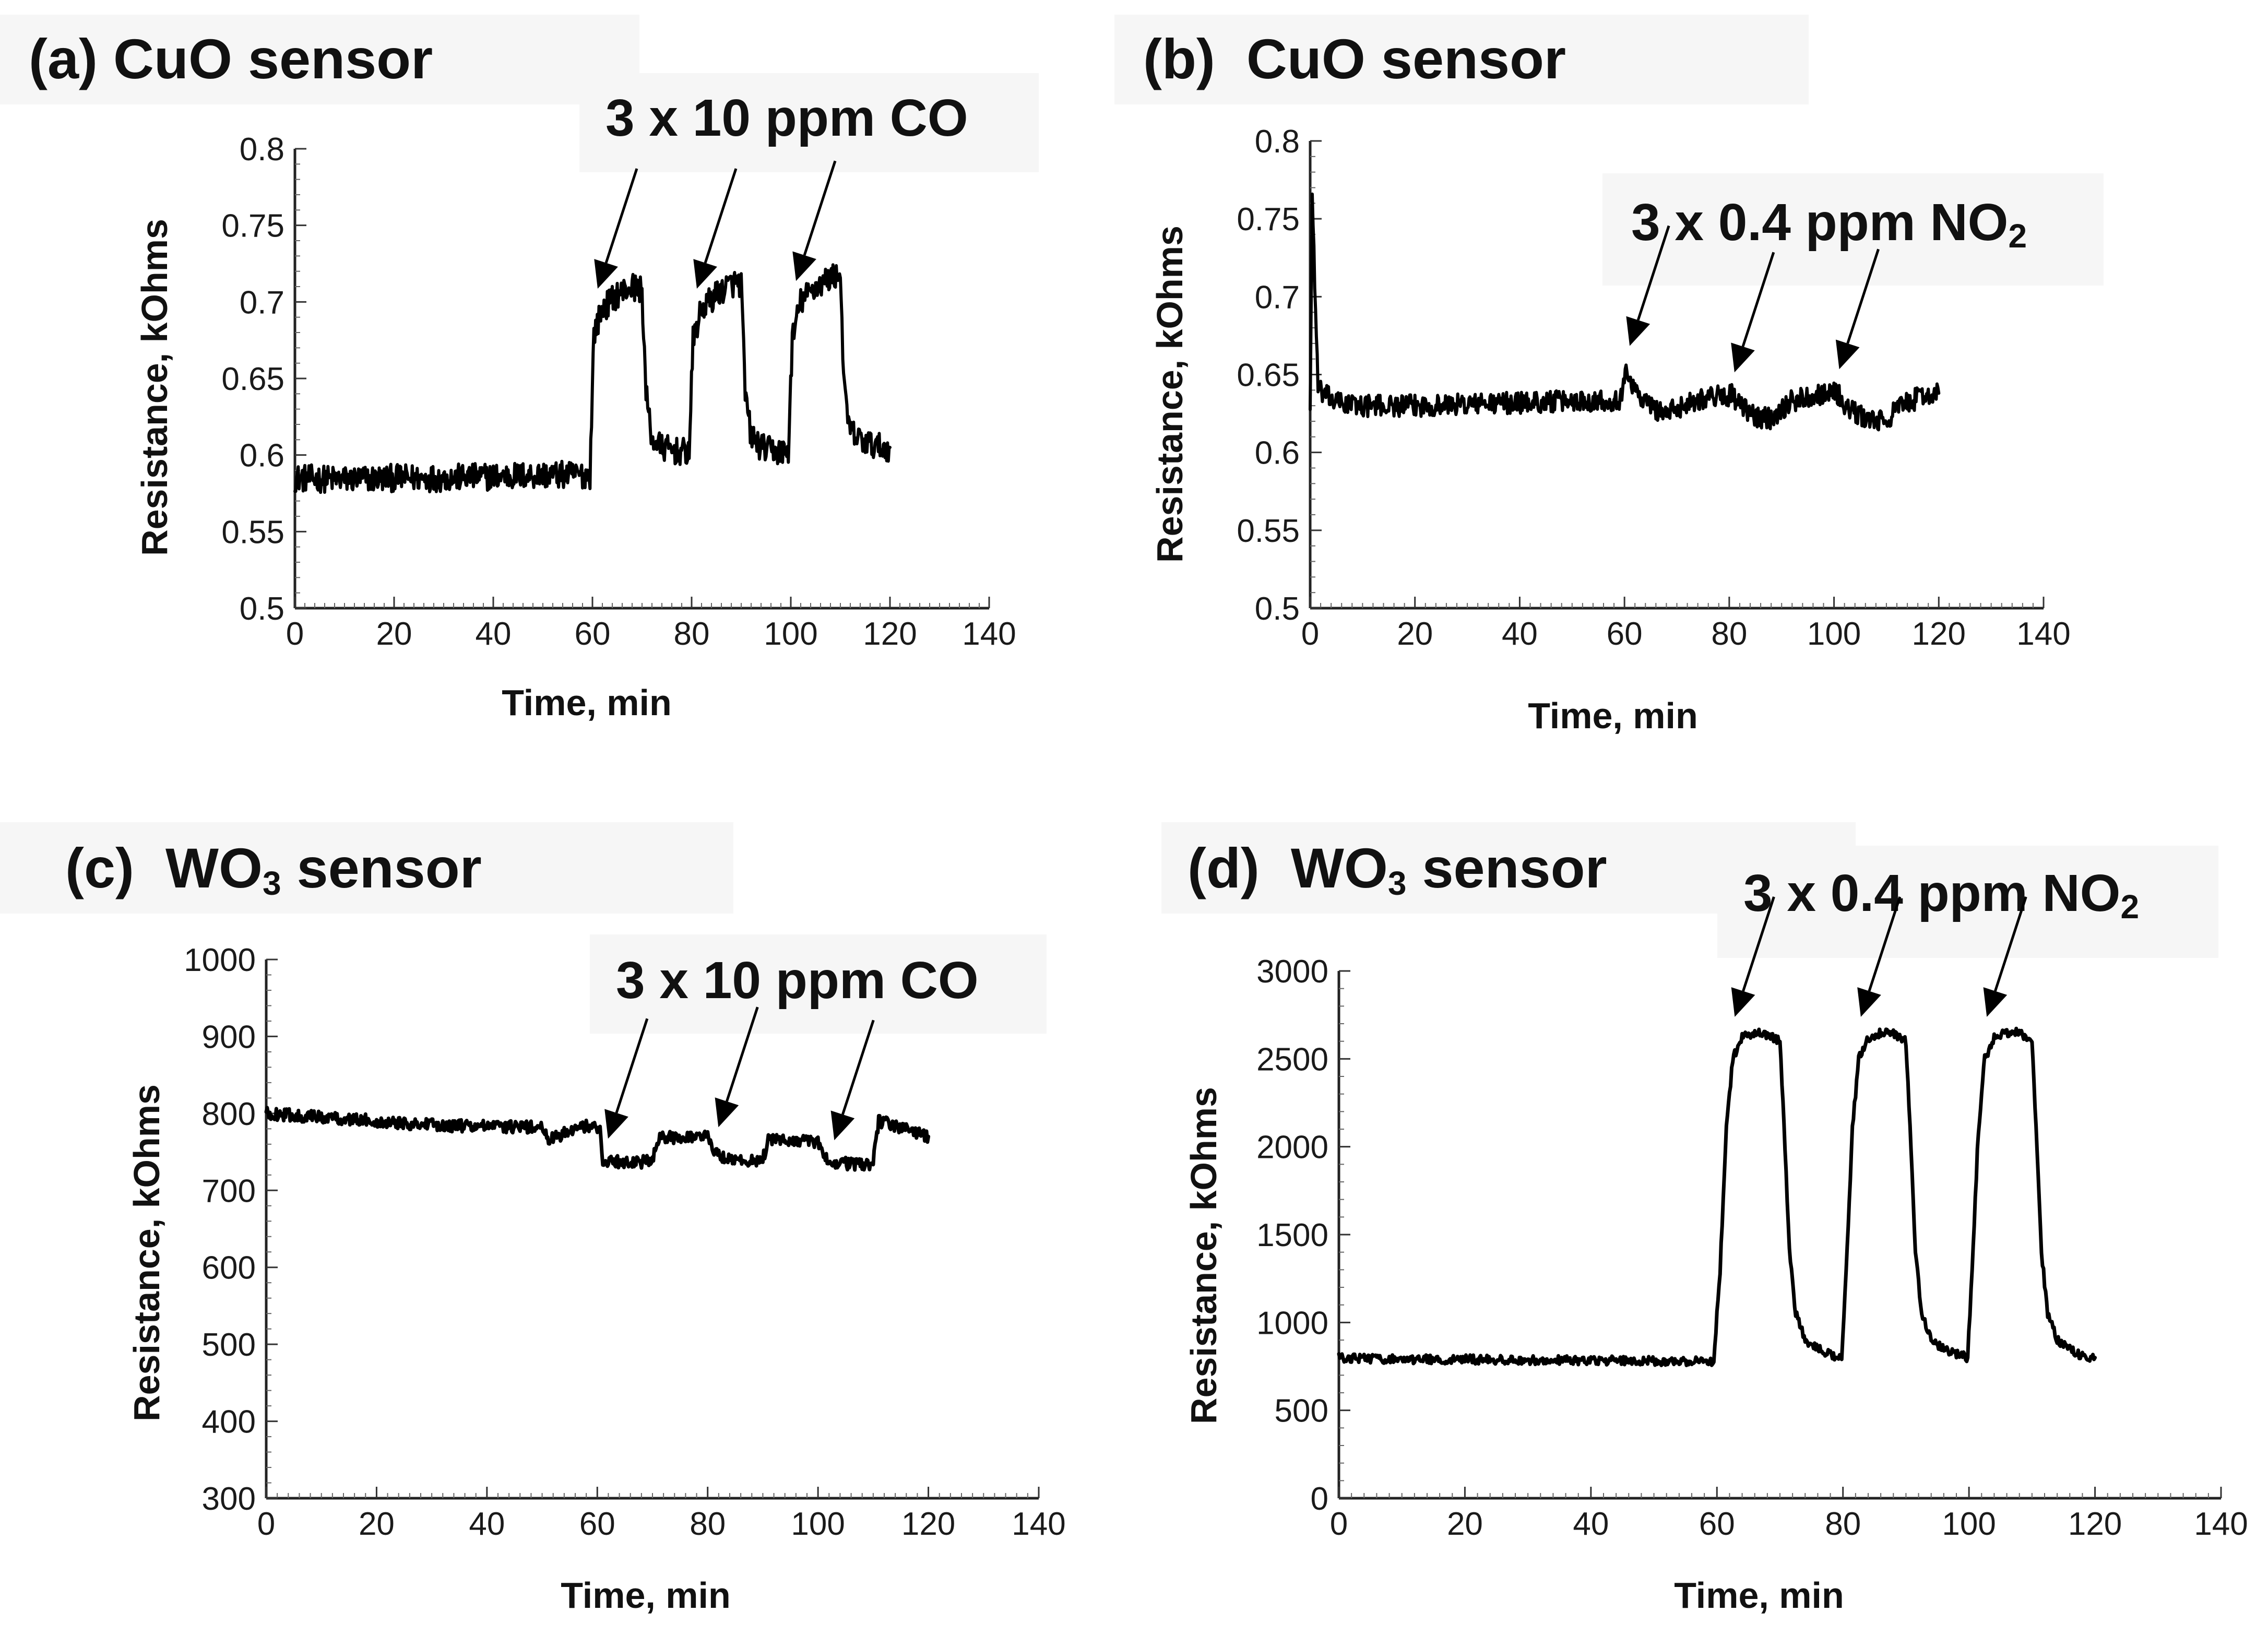 This screenshot has height=1635, width=2268. Describe the element at coordinates (791, 634) in the screenshot. I see `panel-a-x-tick-label: 100` at that location.